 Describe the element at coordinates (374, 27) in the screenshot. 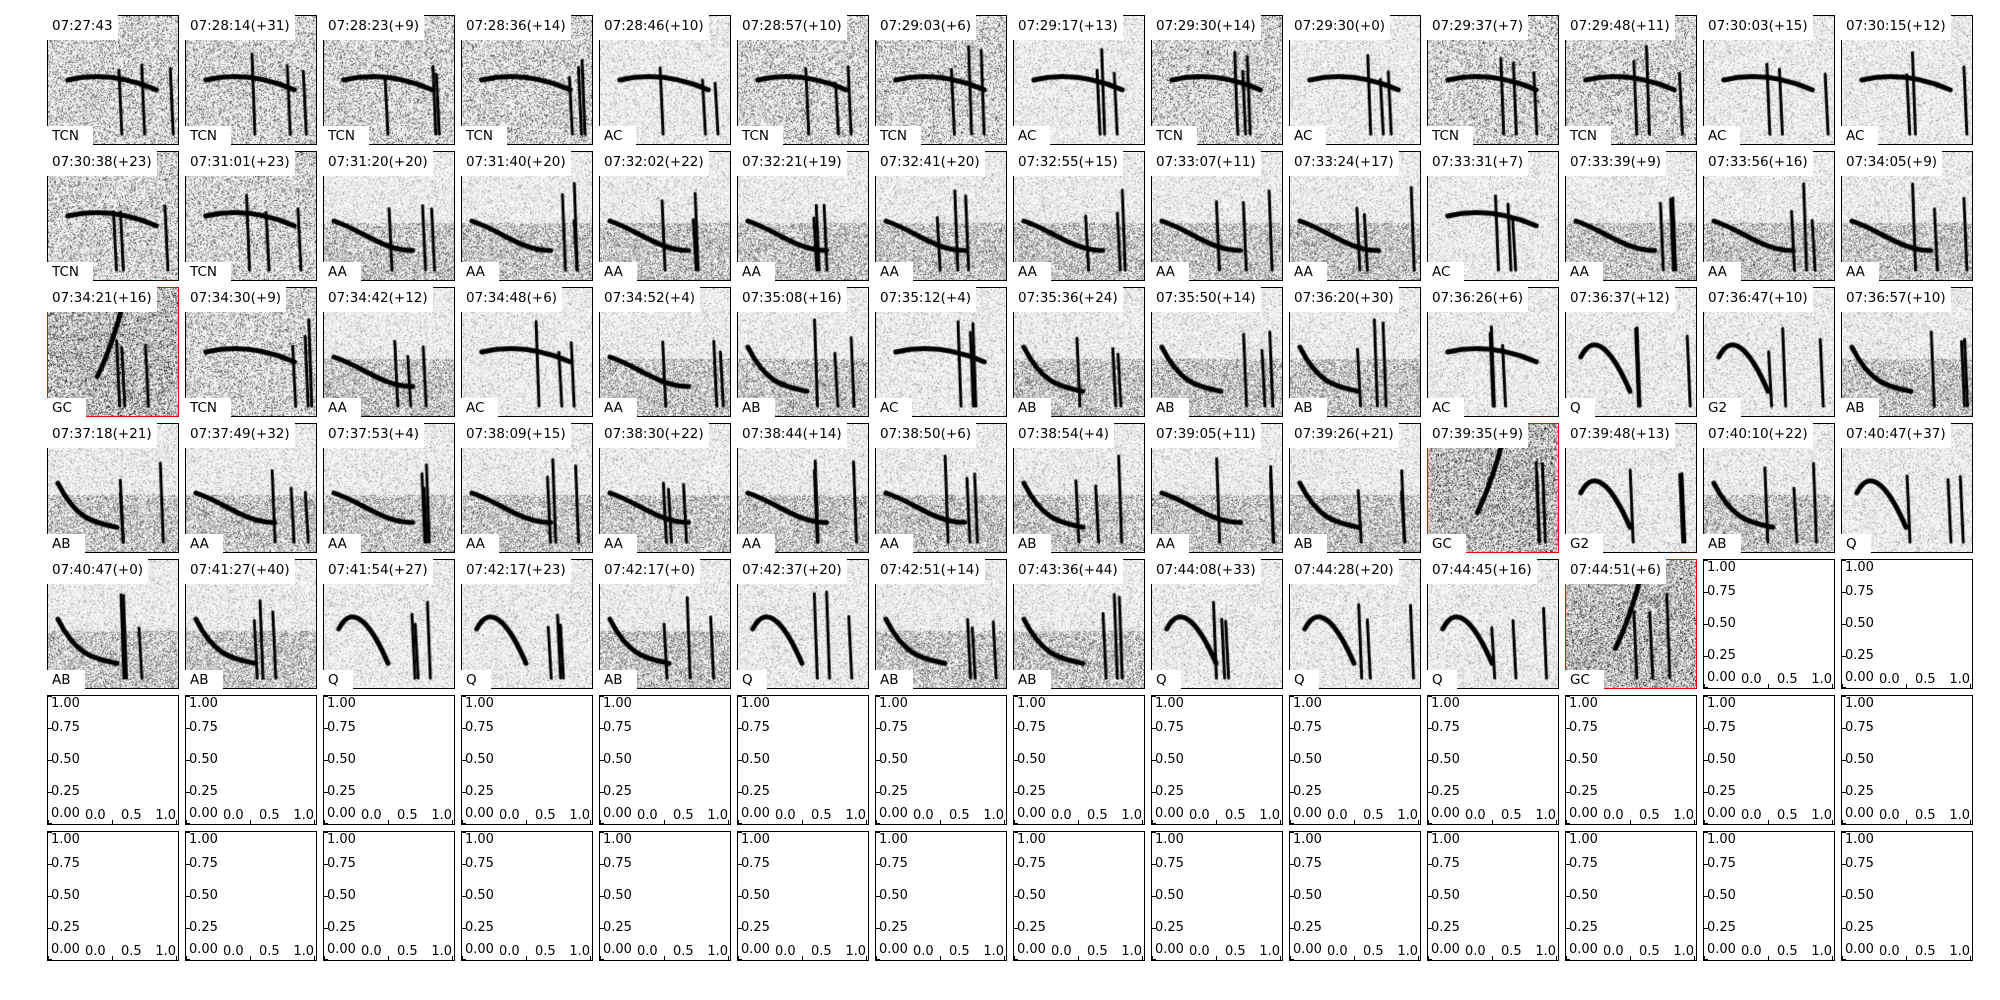

I see `panel-timestamp: 07:28:23(+9)` at that location.